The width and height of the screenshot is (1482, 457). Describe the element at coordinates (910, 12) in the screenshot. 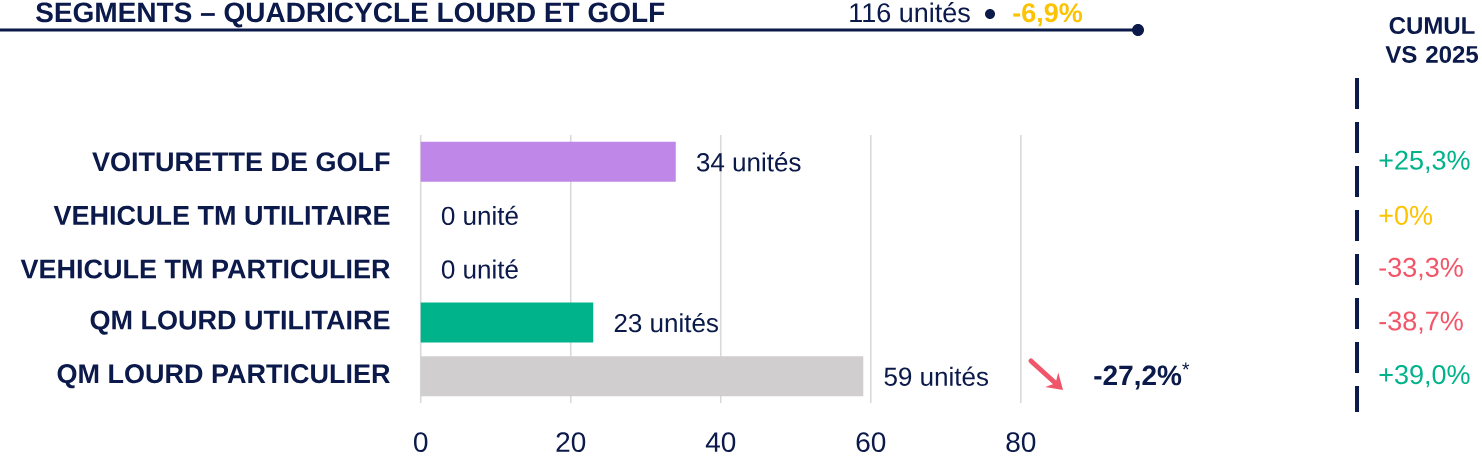

I see `chart-subtitle: 116 unités` at that location.